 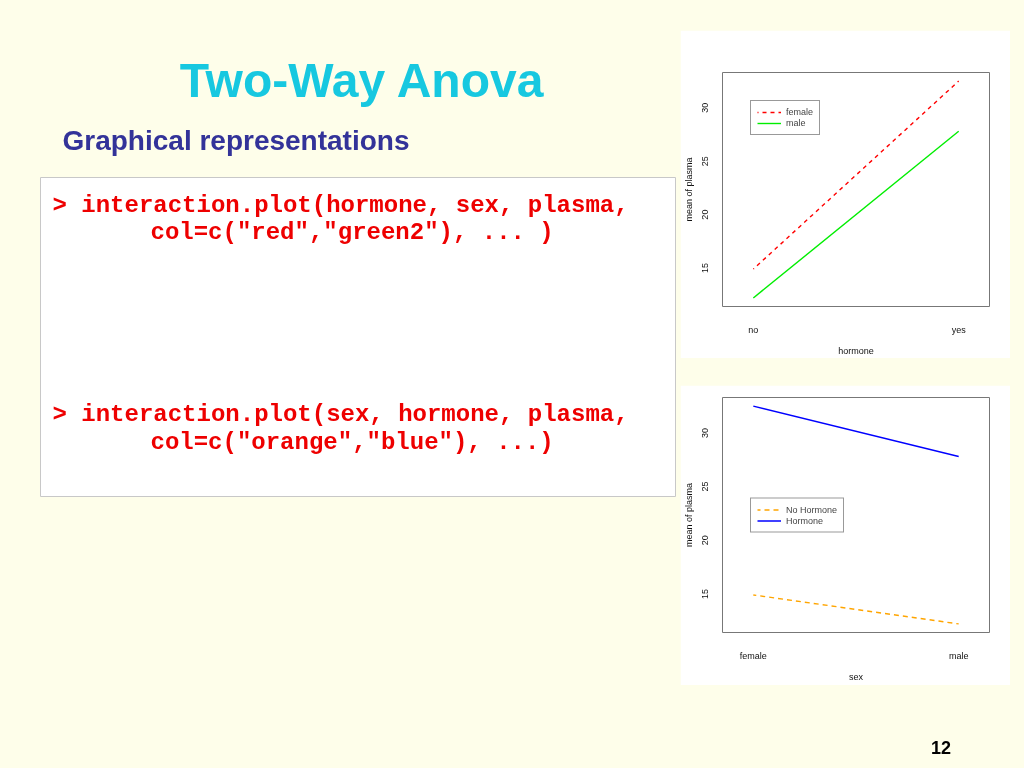 I want to click on x-axis-title: hormone, so click(x=856, y=350).